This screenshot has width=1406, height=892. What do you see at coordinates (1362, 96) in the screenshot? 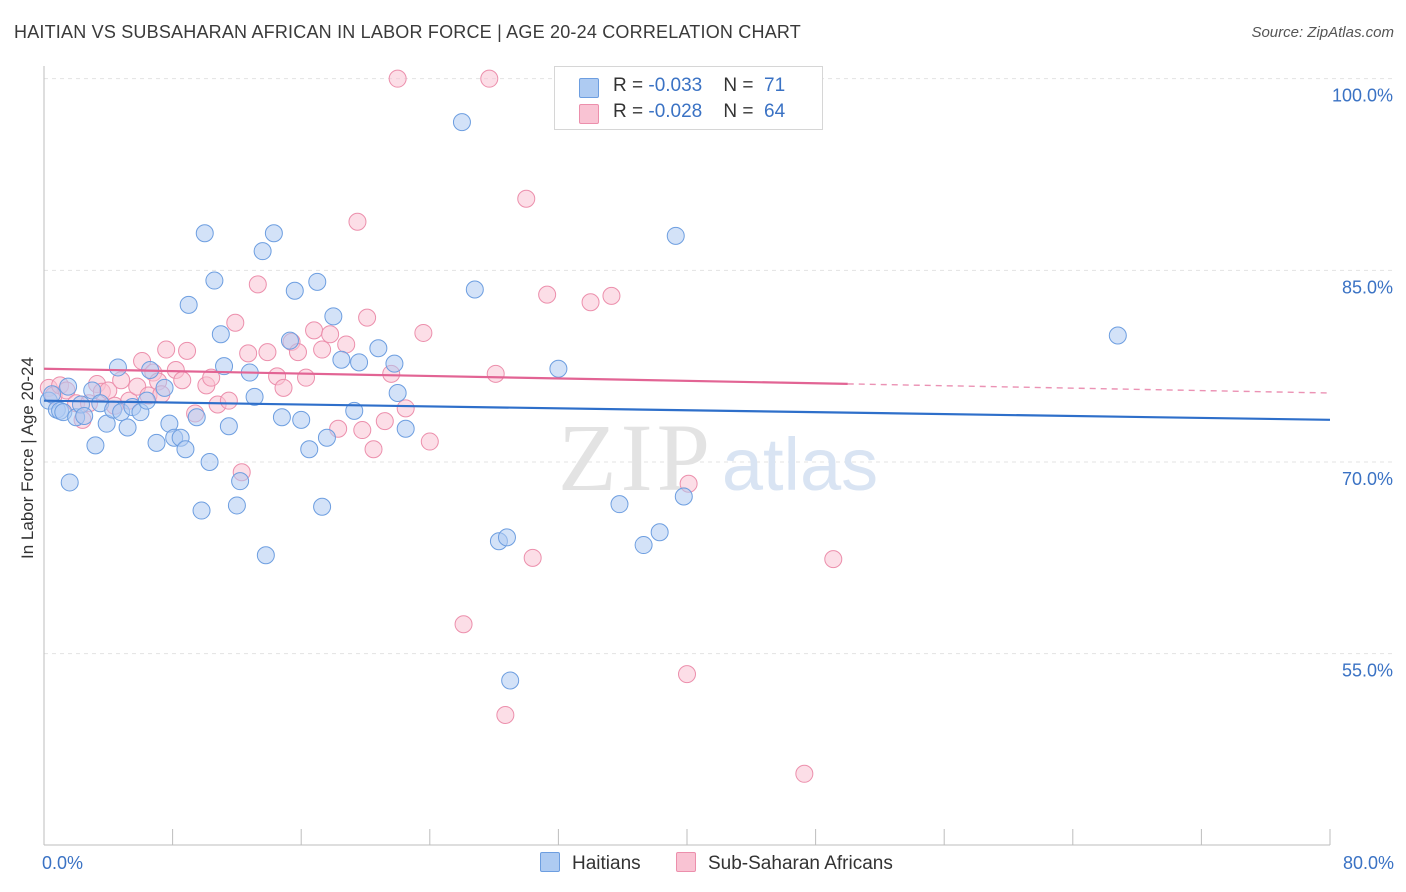
I see `y-tick-label: 100.0%` at bounding box center [1362, 96].